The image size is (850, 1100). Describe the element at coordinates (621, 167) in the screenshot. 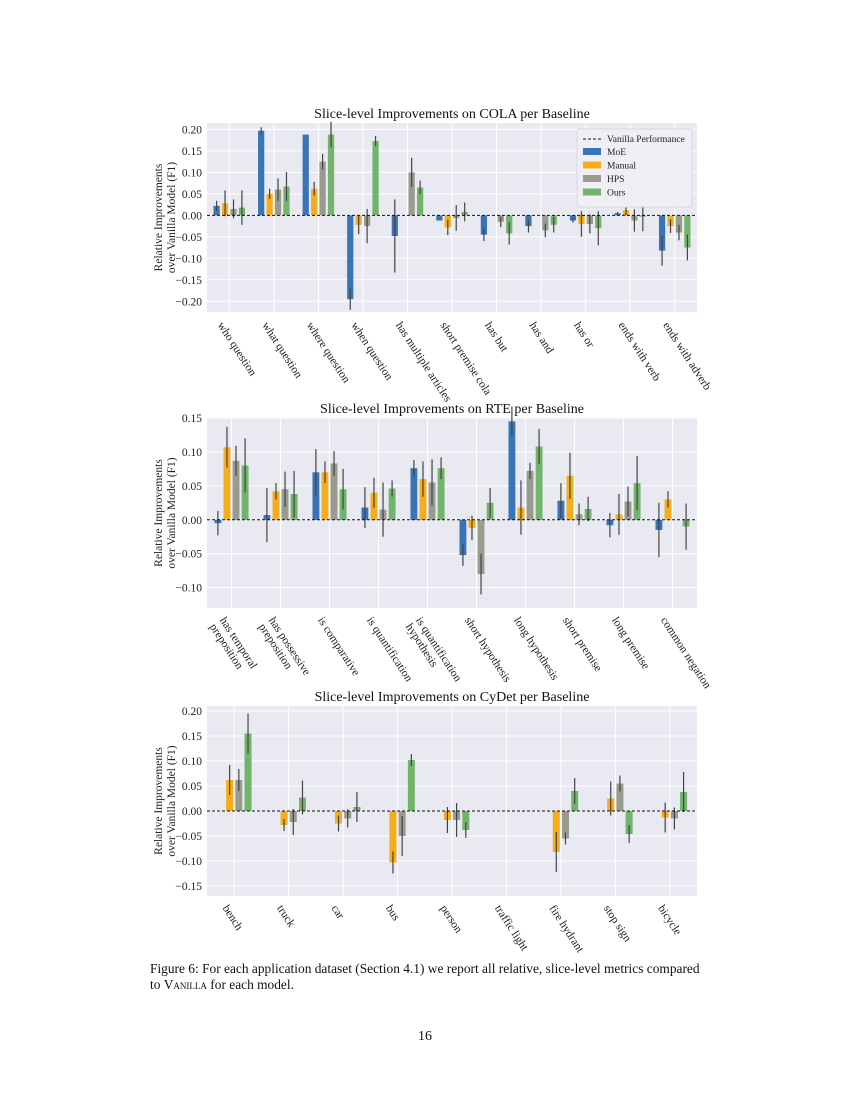

I see `legend-label-manual: Manual` at that location.